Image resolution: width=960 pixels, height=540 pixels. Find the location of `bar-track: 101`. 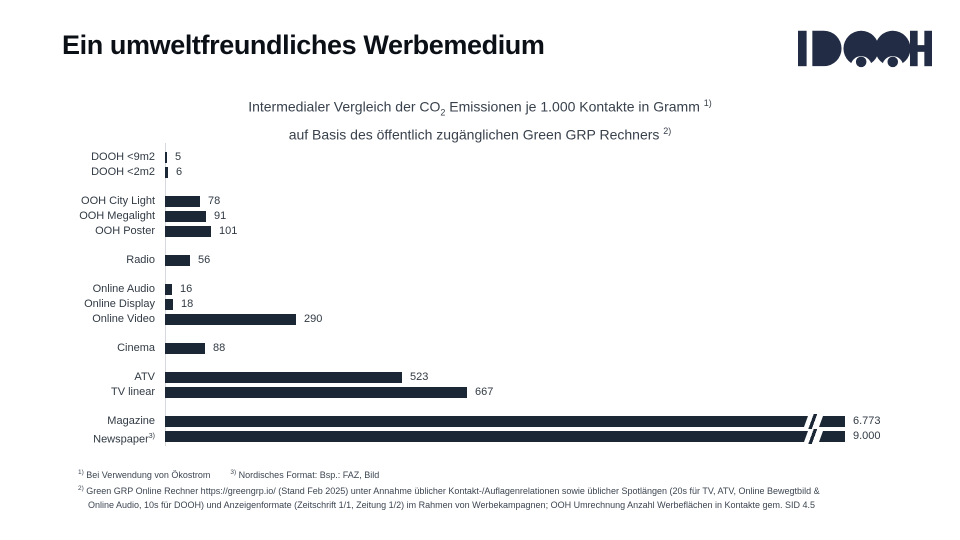

bar-track: 101 is located at coordinates (562, 231).